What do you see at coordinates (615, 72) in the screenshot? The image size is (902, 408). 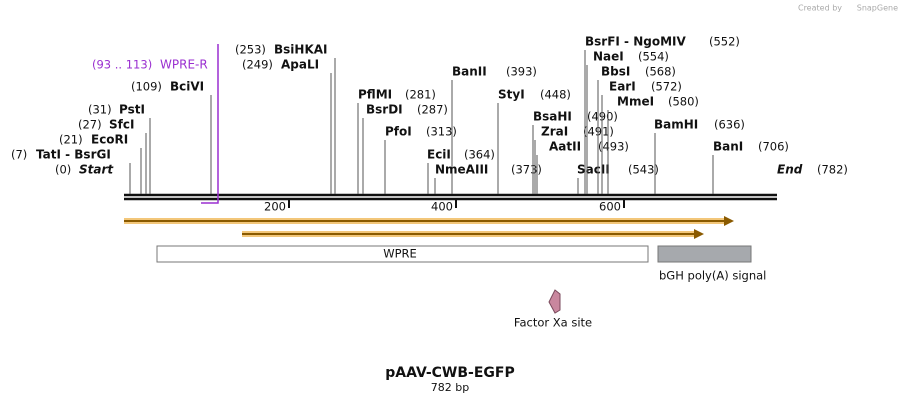 I see `site-name: BbsI` at bounding box center [615, 72].